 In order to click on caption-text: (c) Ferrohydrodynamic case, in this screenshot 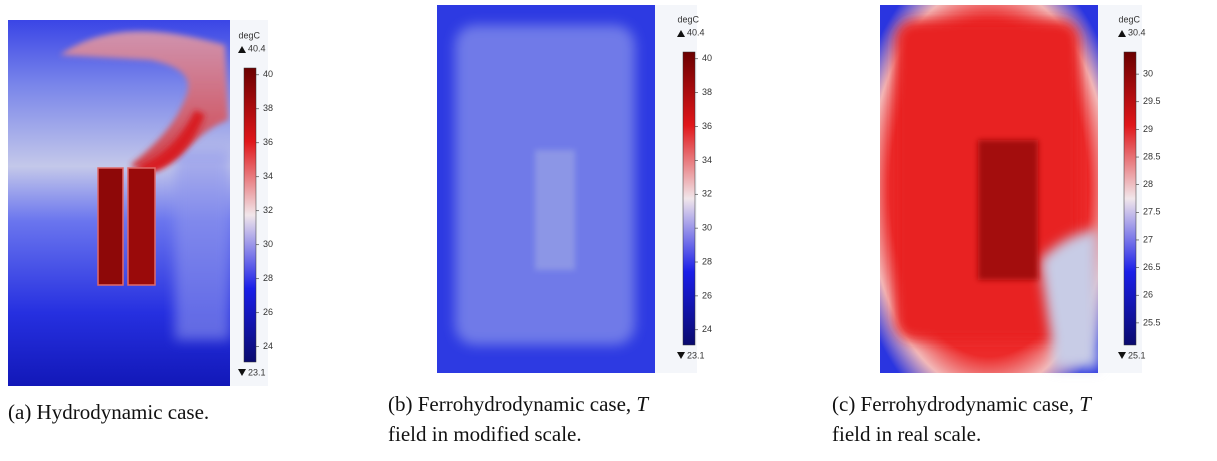, I will do `click(955, 404)`.